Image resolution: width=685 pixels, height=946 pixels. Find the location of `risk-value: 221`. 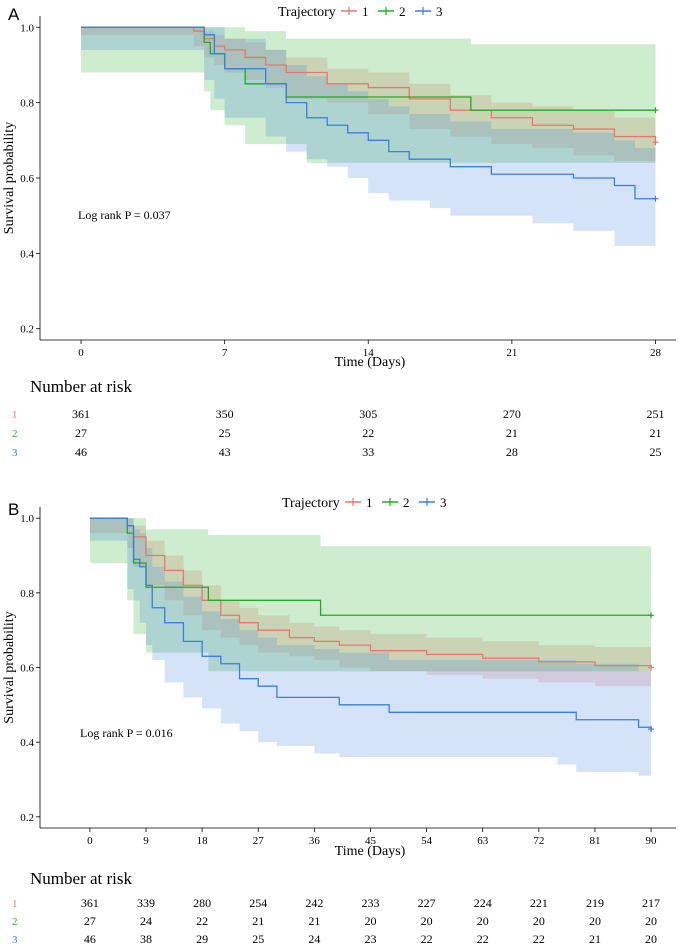

risk-value: 221 is located at coordinates (539, 903).